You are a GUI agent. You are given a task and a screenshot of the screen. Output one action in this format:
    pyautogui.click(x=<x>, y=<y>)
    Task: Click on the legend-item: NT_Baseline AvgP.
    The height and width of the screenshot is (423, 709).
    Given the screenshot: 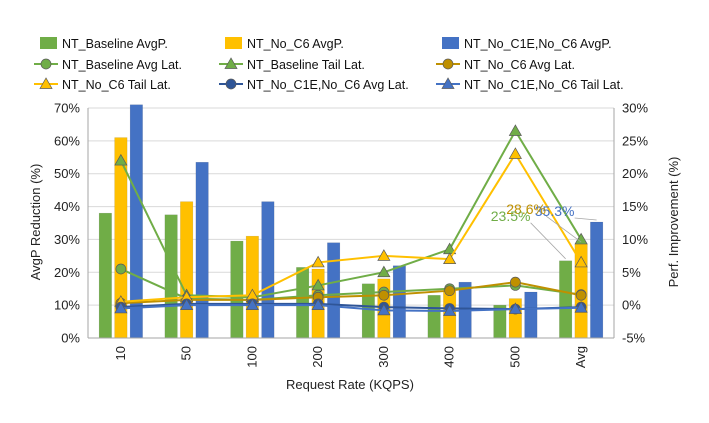 What is the action you would take?
    pyautogui.click(x=104, y=44)
    